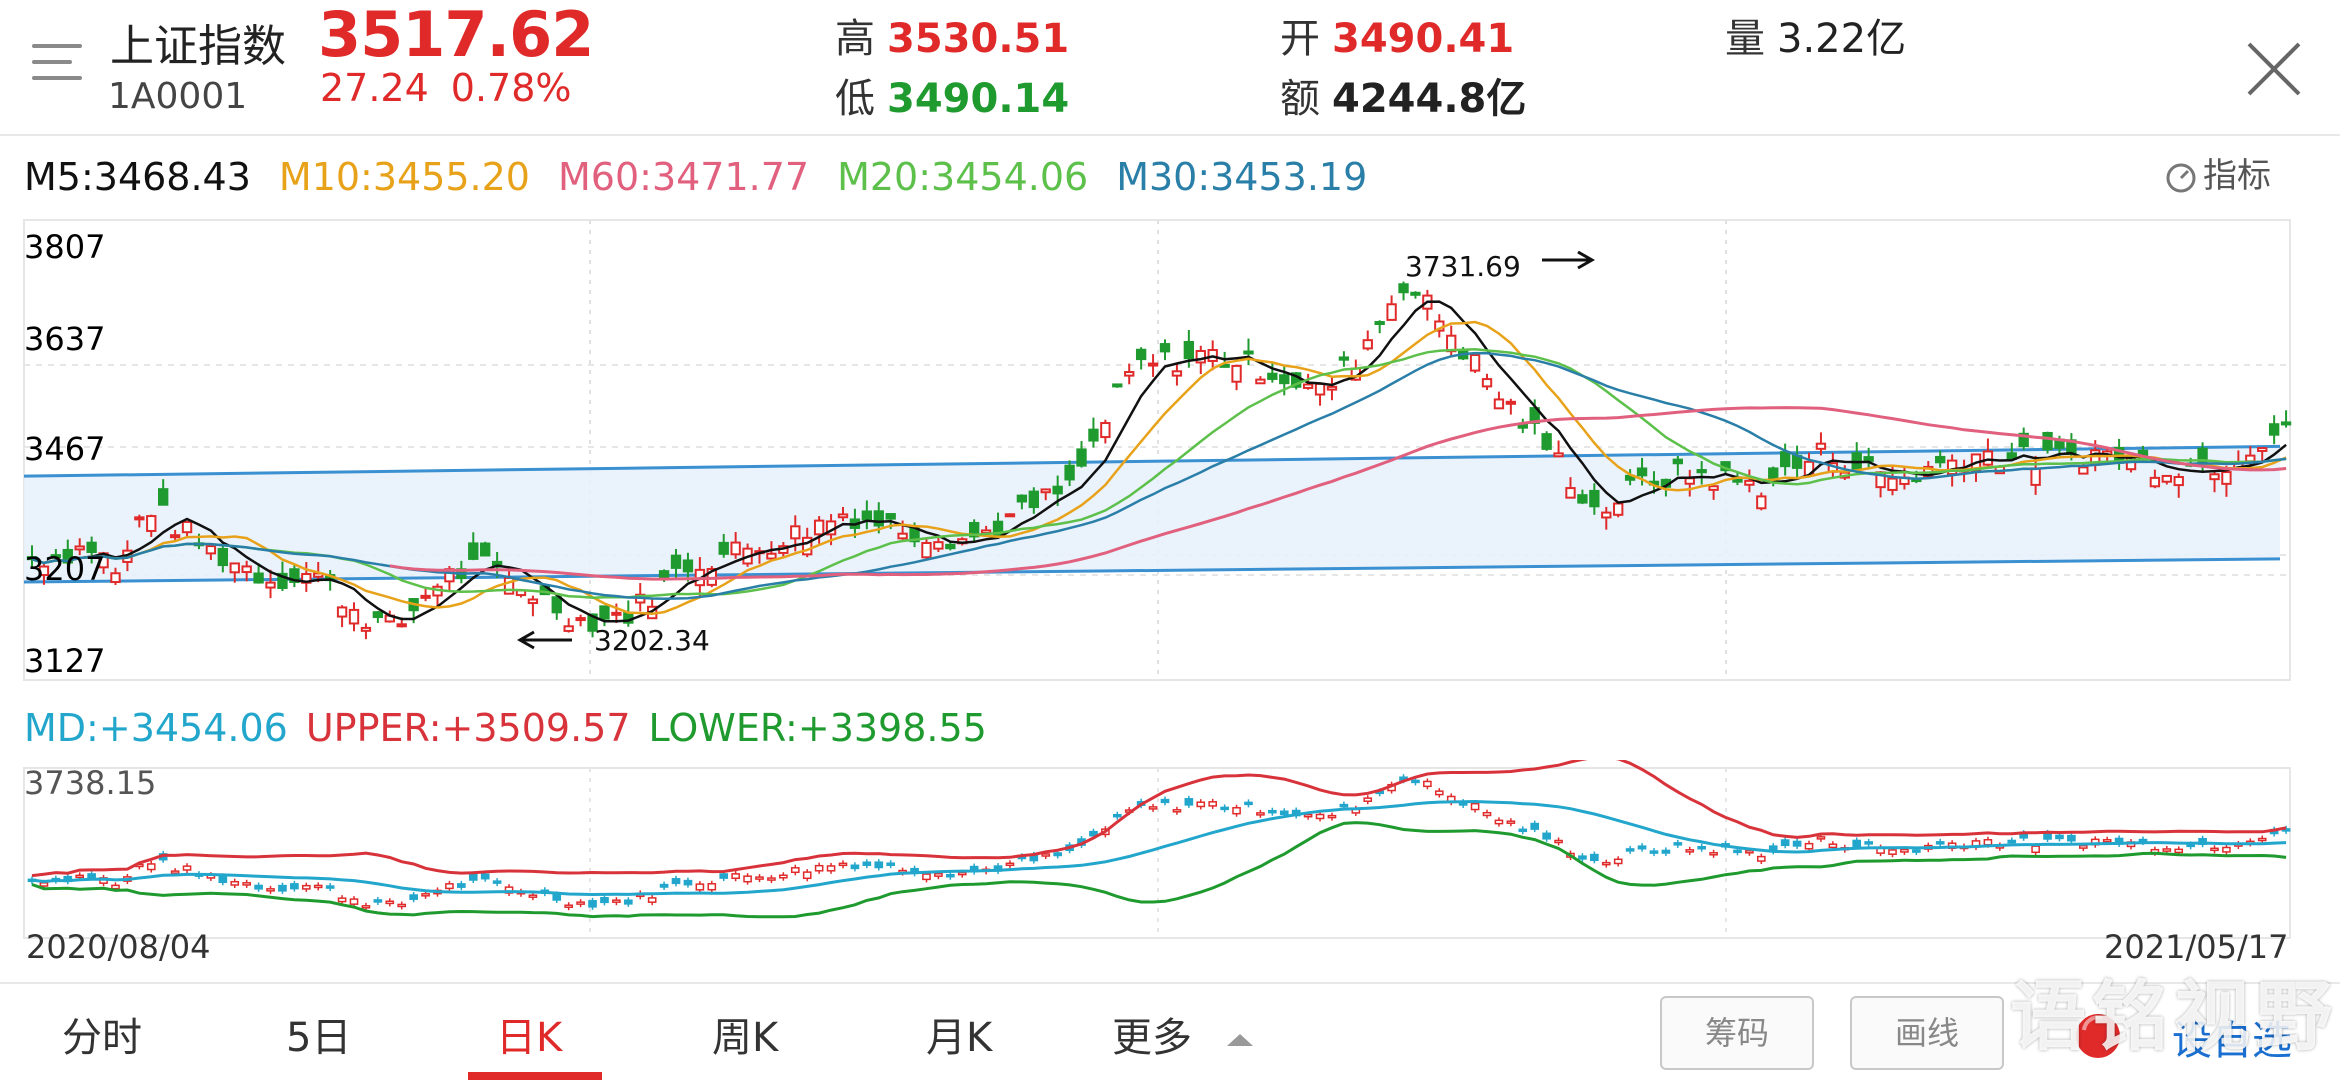 The height and width of the screenshot is (1080, 2340). I want to click on annotation-low-label: 3202.34, so click(652, 640).